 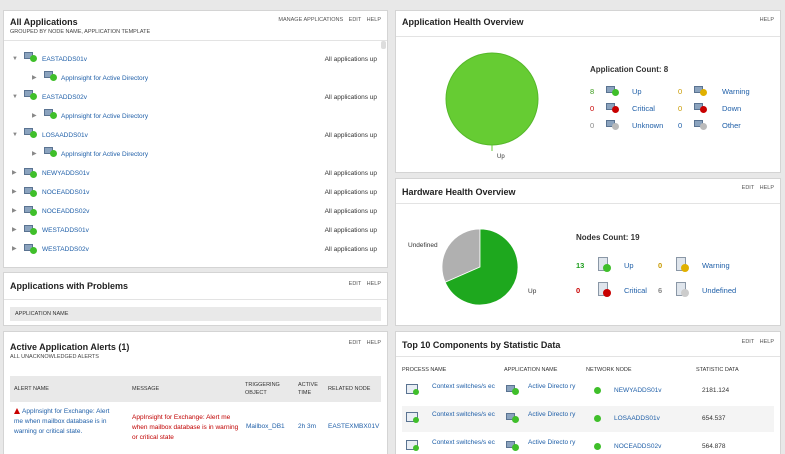 What do you see at coordinates (146, 389) in the screenshot?
I see `column-message: MESSAGE` at bounding box center [146, 389].